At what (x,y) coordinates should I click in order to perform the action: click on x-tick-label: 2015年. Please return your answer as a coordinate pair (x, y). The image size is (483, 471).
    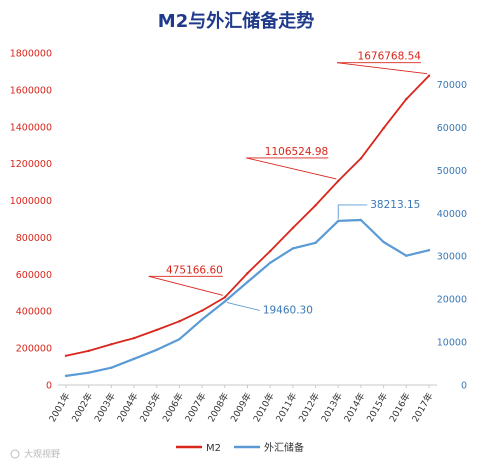
    Looking at the image, I should click on (377, 408).